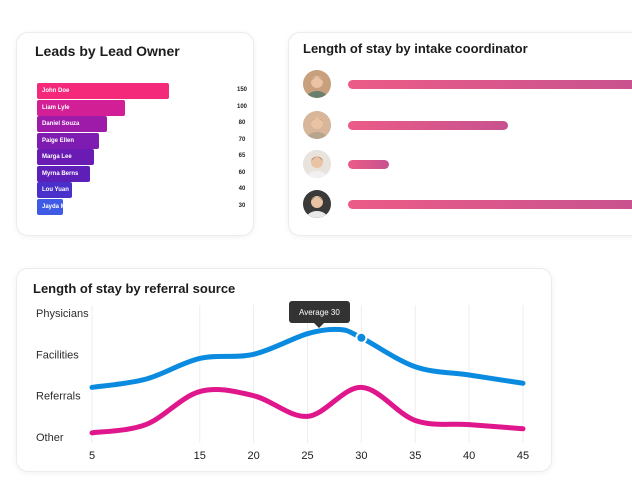 This screenshot has height=502, width=632. I want to click on lead-row: Daniel Souza 80, so click(149, 124).